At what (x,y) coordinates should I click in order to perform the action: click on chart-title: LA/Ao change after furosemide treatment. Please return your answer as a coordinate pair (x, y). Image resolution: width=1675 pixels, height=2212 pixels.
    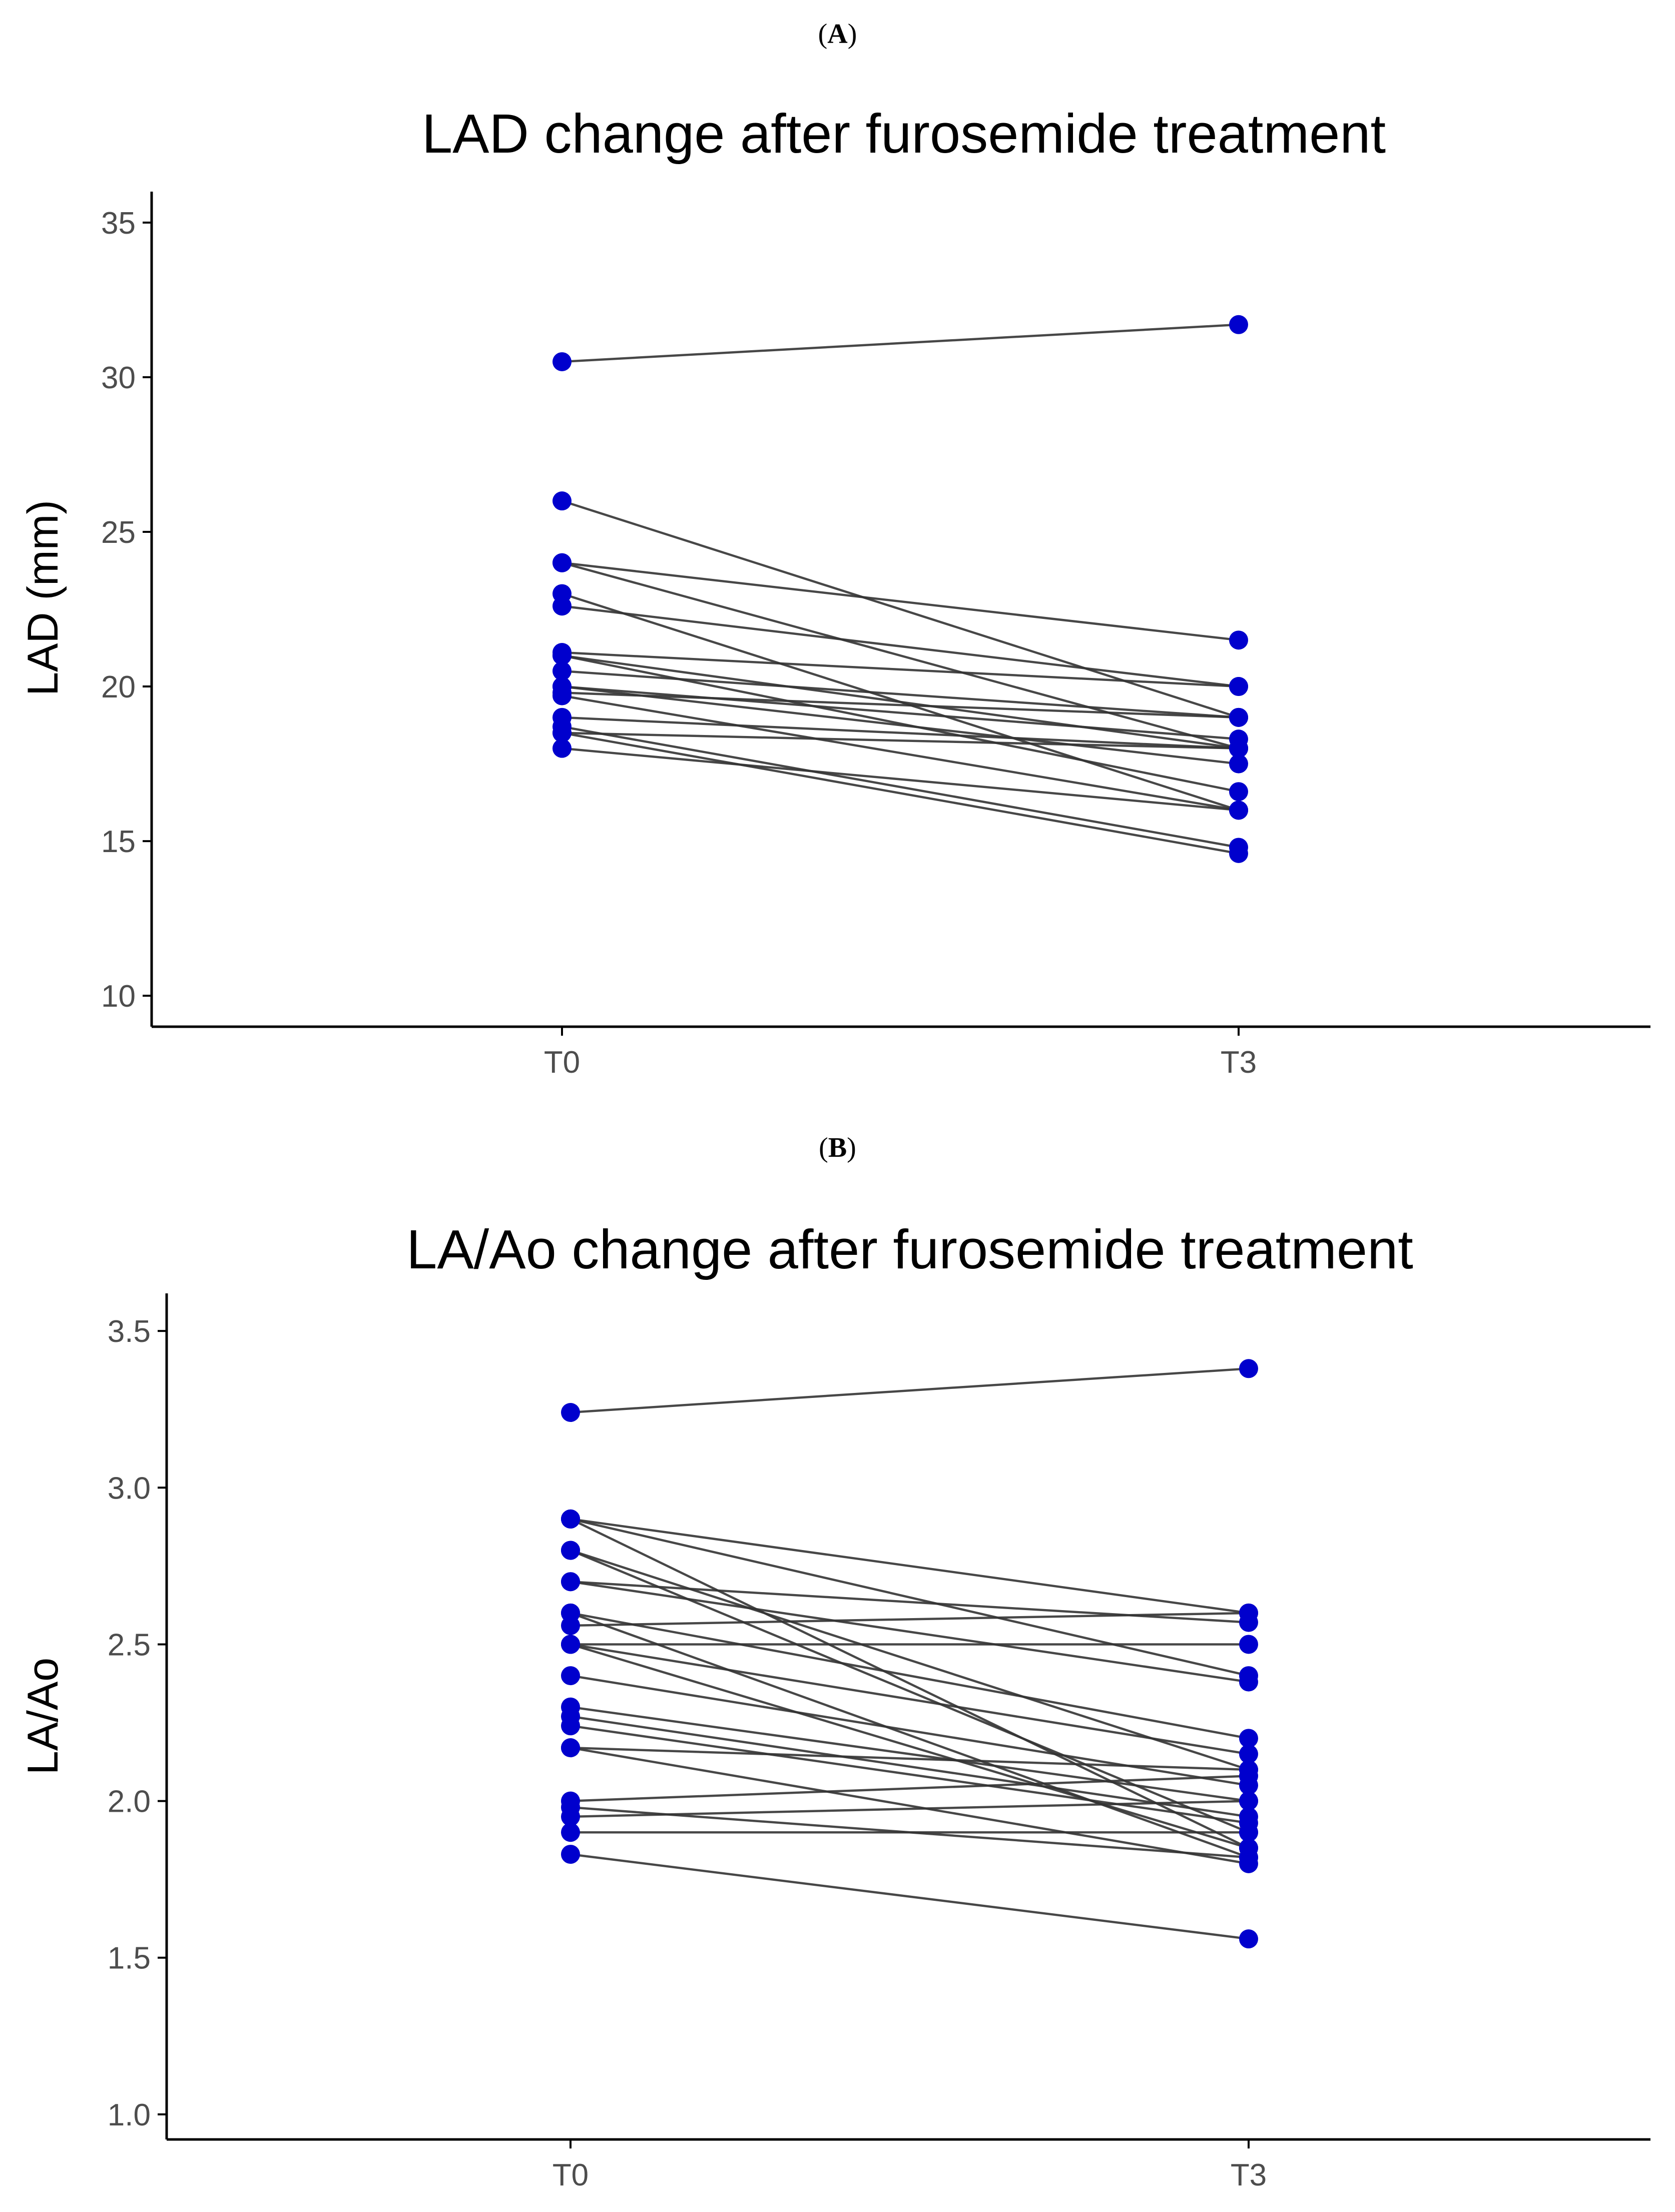
    Looking at the image, I should click on (909, 1249).